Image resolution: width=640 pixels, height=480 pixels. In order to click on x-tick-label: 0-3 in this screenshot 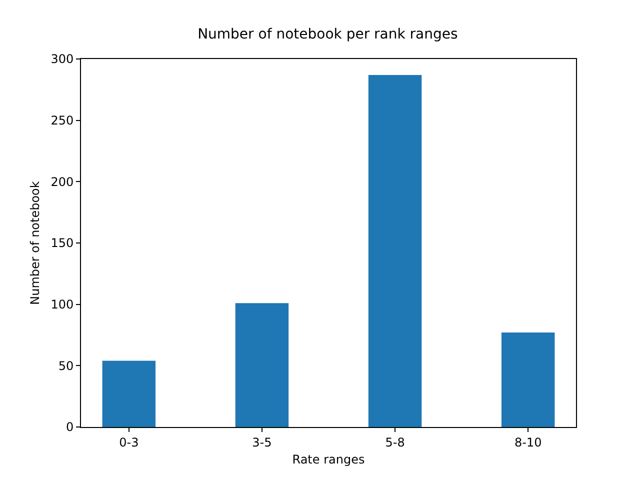, I will do `click(129, 442)`.